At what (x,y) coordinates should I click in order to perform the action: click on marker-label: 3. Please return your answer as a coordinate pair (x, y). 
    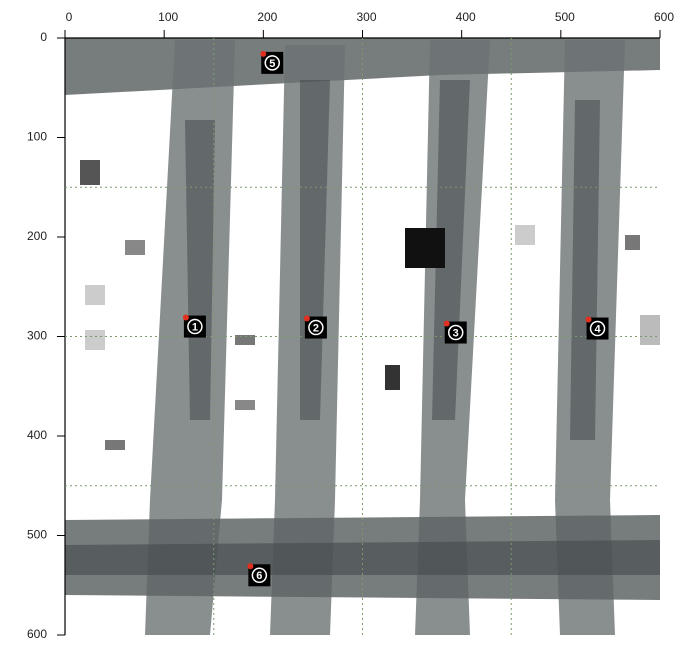
    Looking at the image, I should click on (456, 333).